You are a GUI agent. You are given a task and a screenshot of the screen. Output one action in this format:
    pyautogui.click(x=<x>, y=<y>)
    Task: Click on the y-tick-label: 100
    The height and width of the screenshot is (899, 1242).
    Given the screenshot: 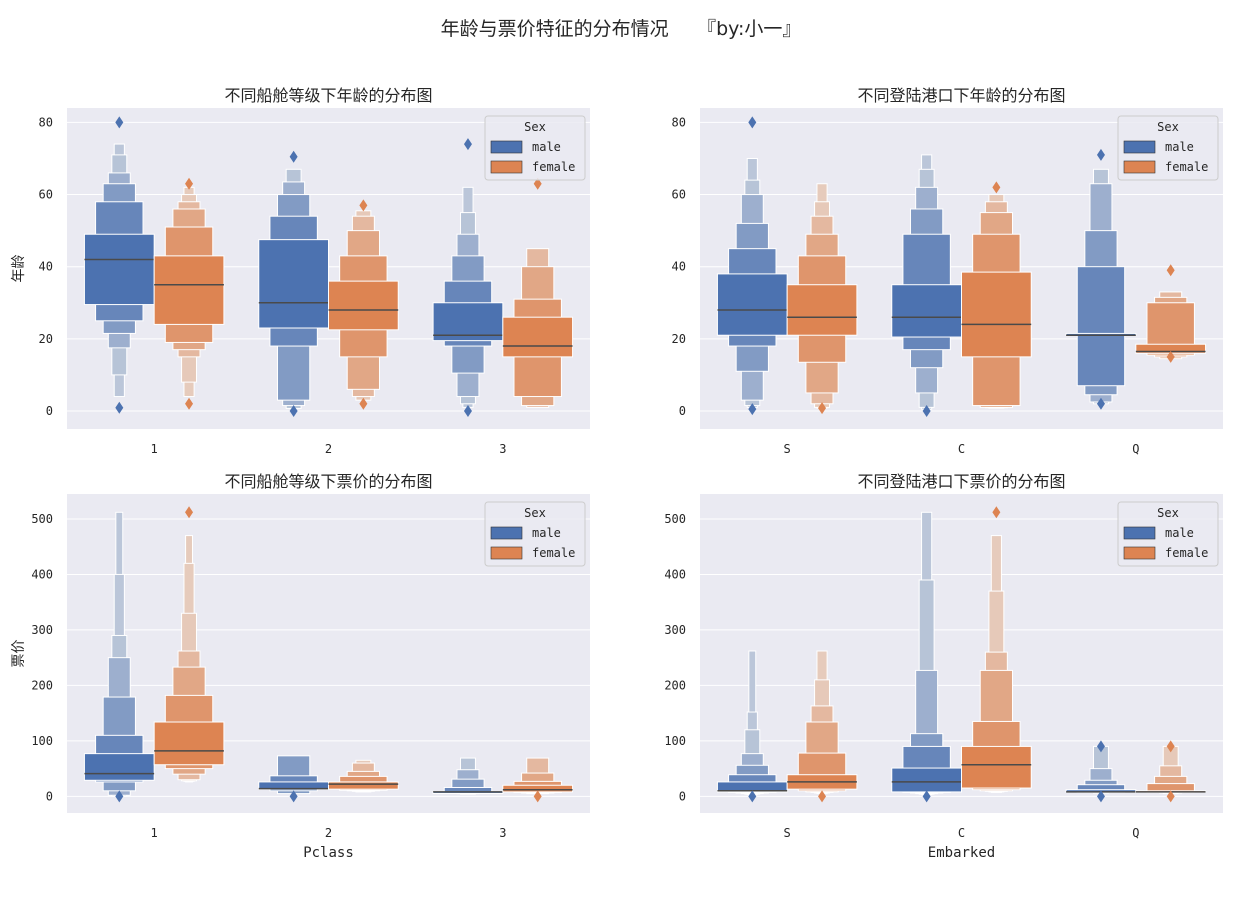 What is the action you would take?
    pyautogui.click(x=675, y=741)
    